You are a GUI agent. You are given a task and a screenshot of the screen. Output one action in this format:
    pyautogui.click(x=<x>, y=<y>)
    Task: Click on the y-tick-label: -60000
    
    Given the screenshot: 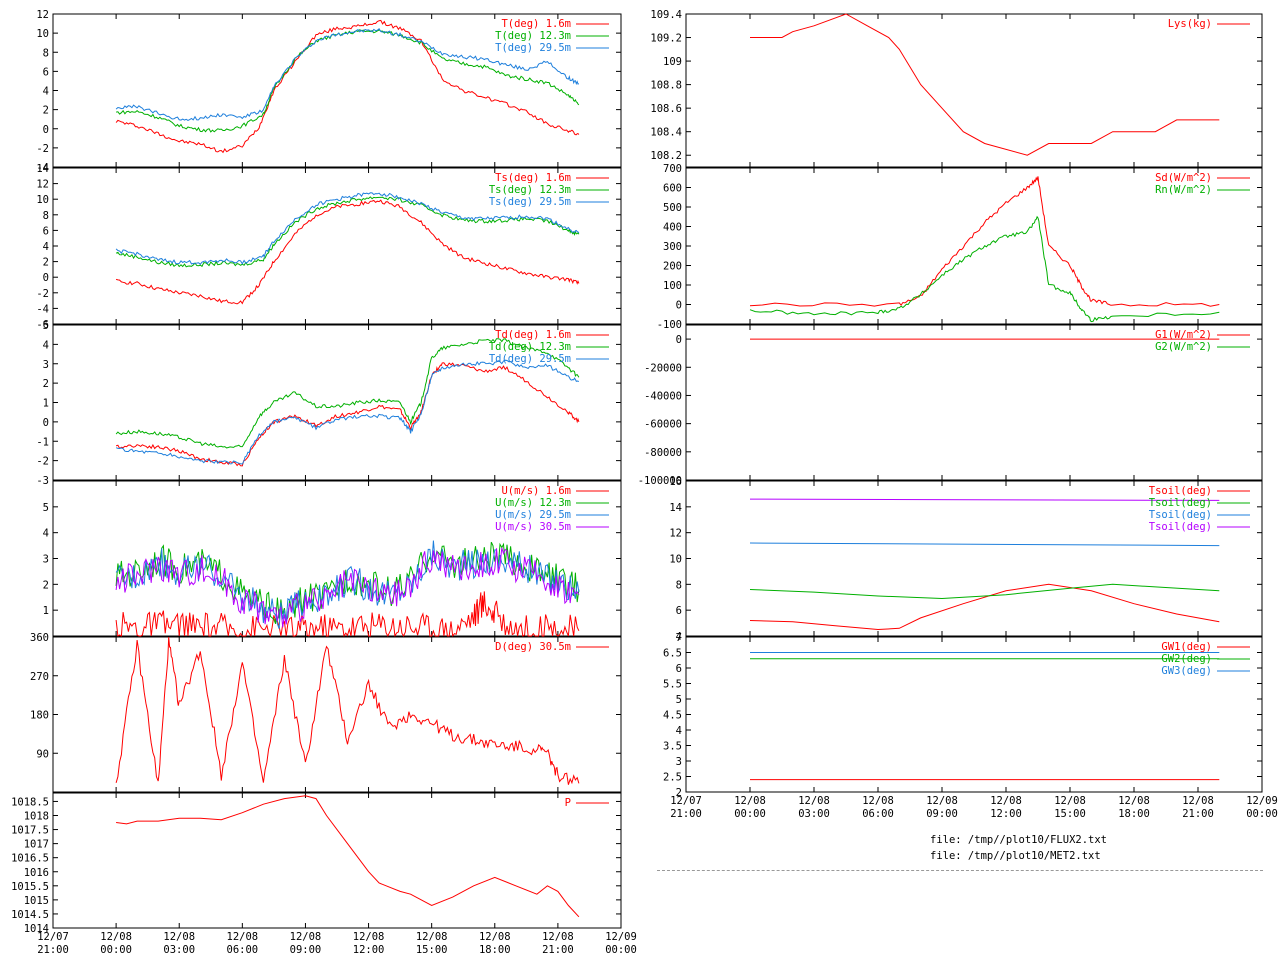 What is the action you would take?
    pyautogui.click(x=663, y=425)
    